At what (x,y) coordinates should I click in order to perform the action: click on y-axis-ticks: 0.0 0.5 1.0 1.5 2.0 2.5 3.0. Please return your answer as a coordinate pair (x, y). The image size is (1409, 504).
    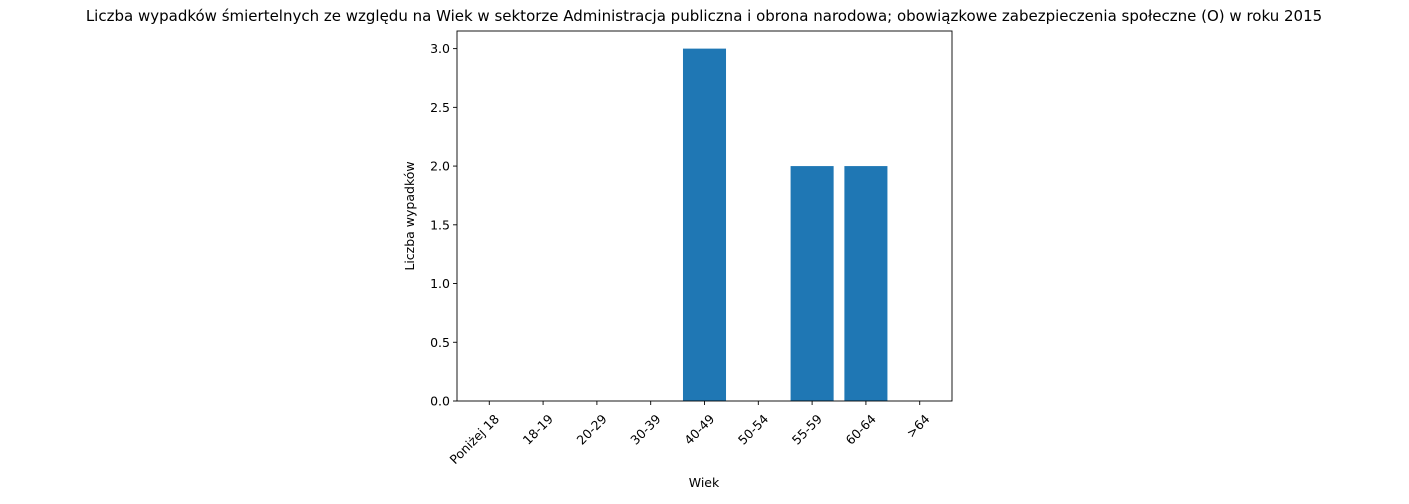
    Looking at the image, I should click on (443, 225).